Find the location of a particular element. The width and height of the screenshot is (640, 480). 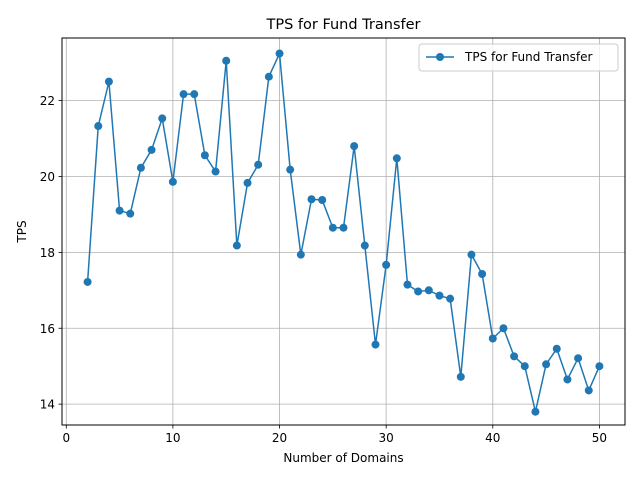

y-tick-label: 20 is located at coordinates (47, 177).